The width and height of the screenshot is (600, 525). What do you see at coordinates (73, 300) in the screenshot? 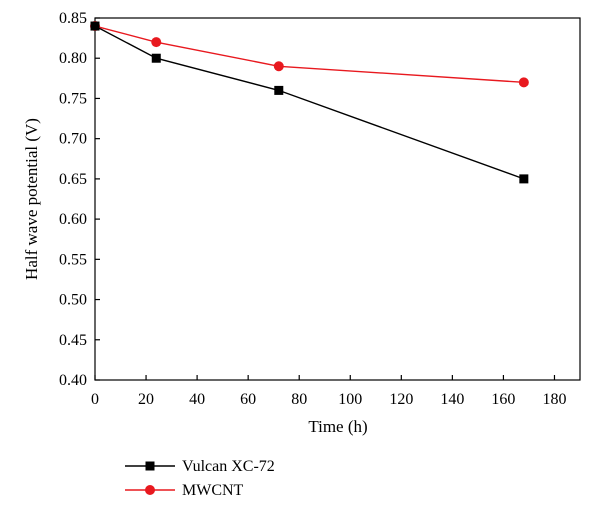
I see `y-tick-label: 0.50` at bounding box center [73, 300].